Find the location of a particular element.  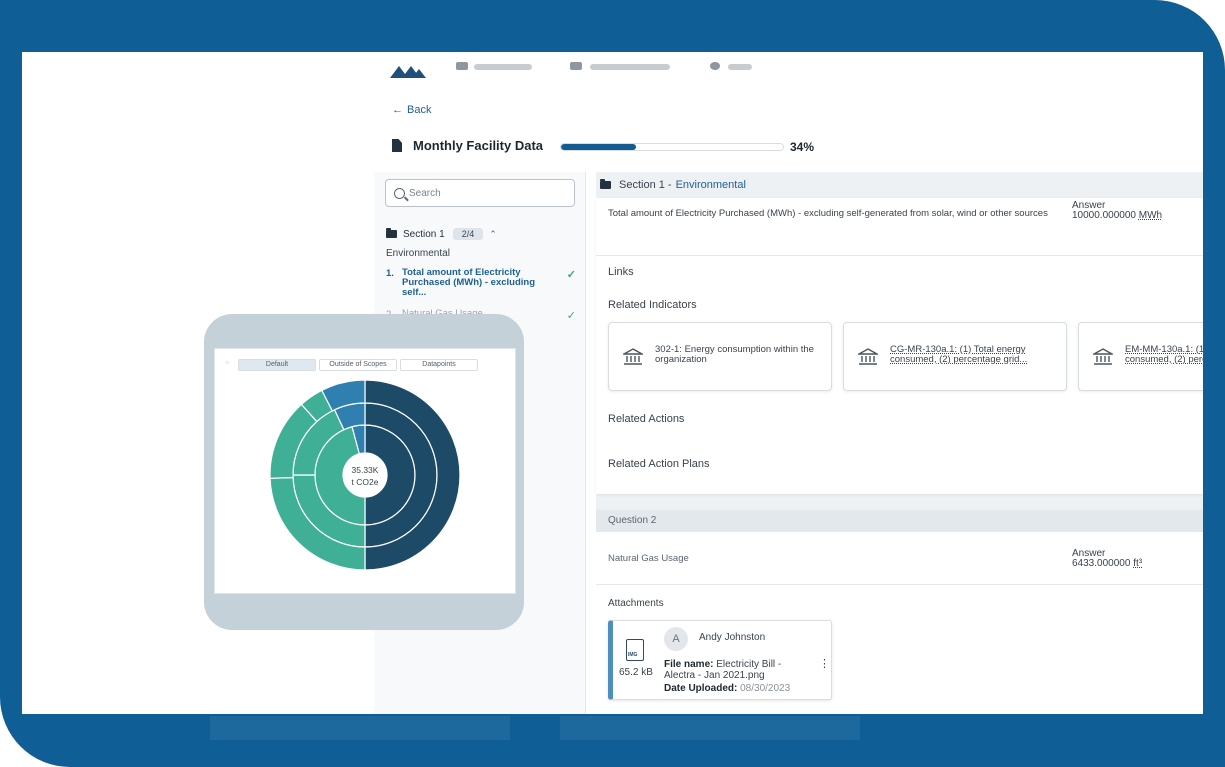

back-link: ← Back is located at coordinates (411, 110).